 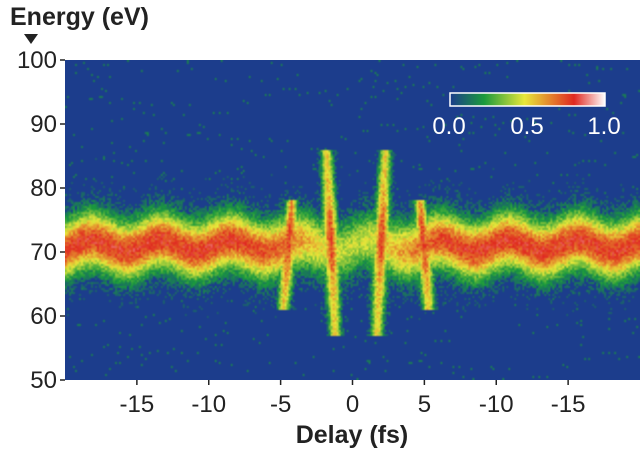 I want to click on y-tick-label: 50, so click(x=43, y=380).